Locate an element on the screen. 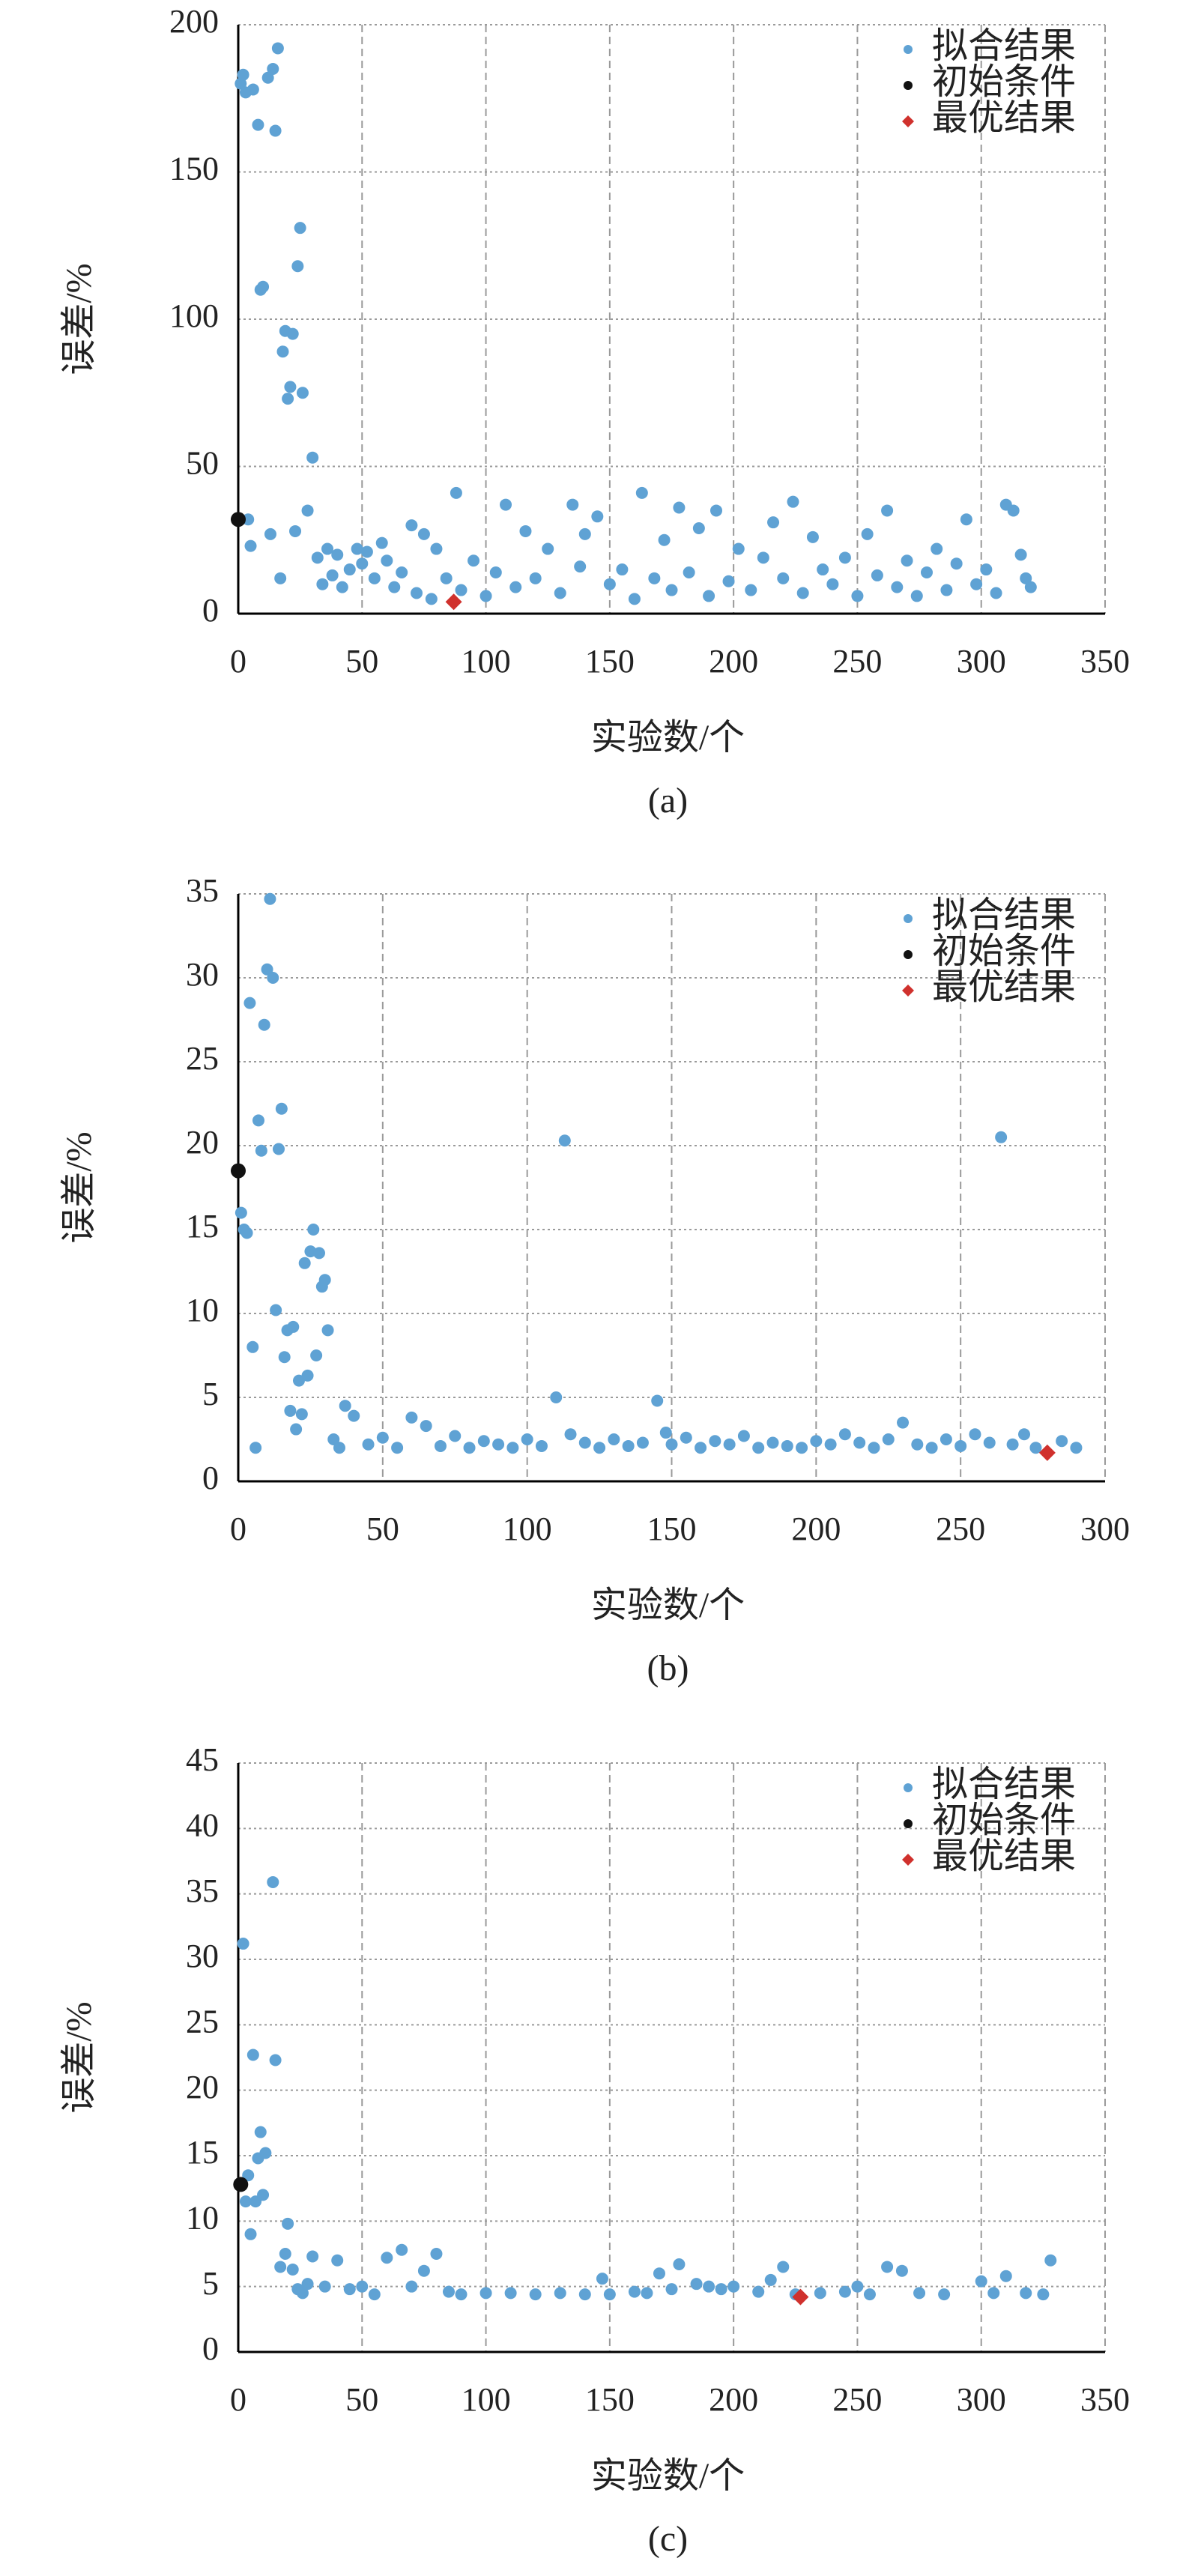  x-tick-label: 100 is located at coordinates (486, 2399).